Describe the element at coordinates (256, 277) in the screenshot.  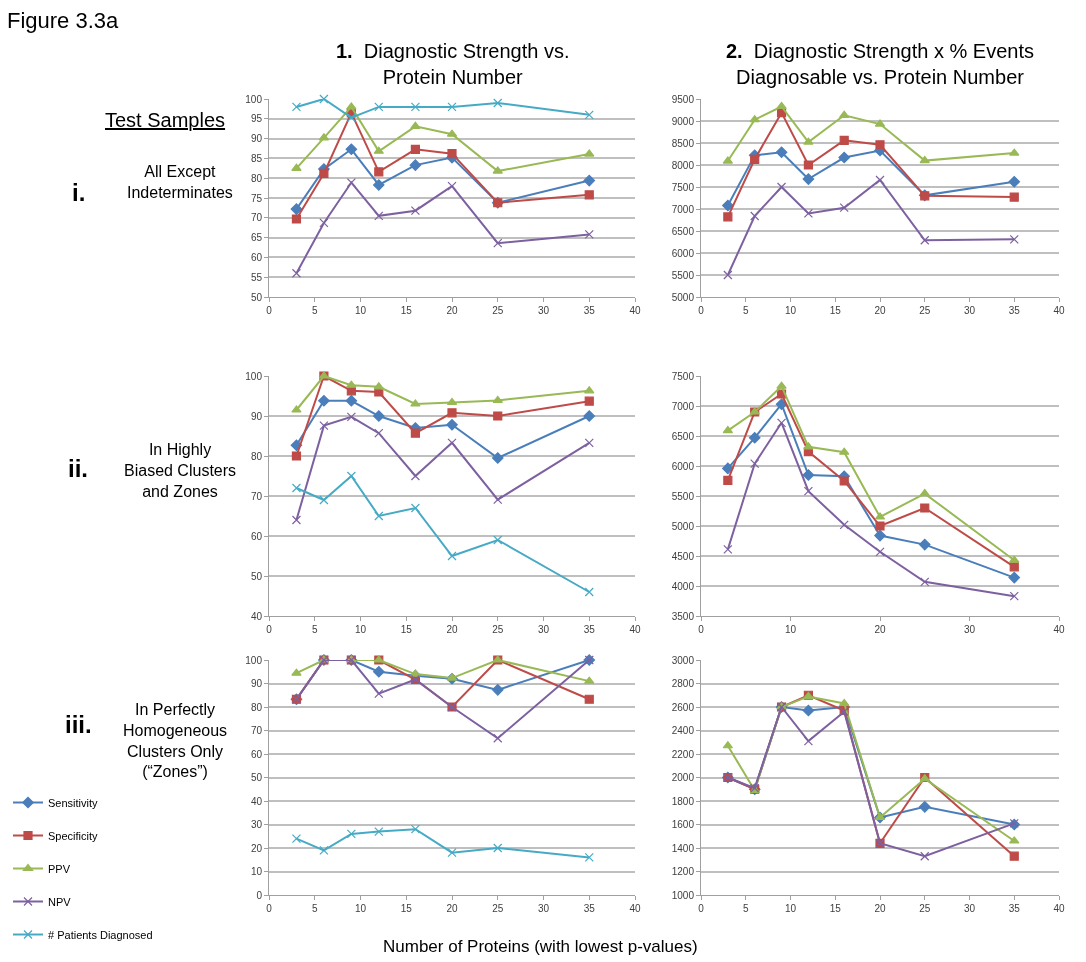
I see `y-tick-label: 55` at that location.